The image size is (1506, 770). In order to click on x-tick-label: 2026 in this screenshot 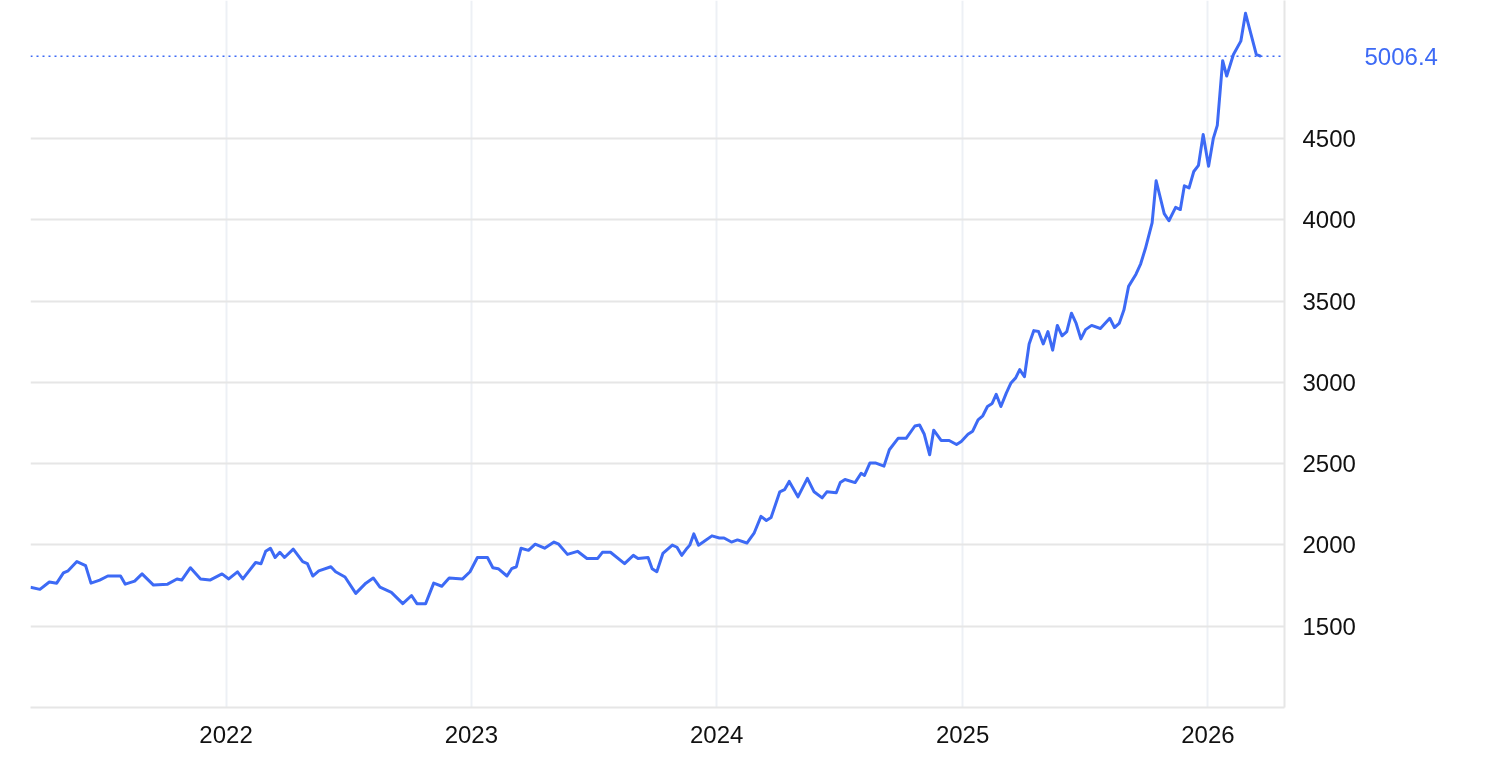, I will do `click(1208, 734)`.